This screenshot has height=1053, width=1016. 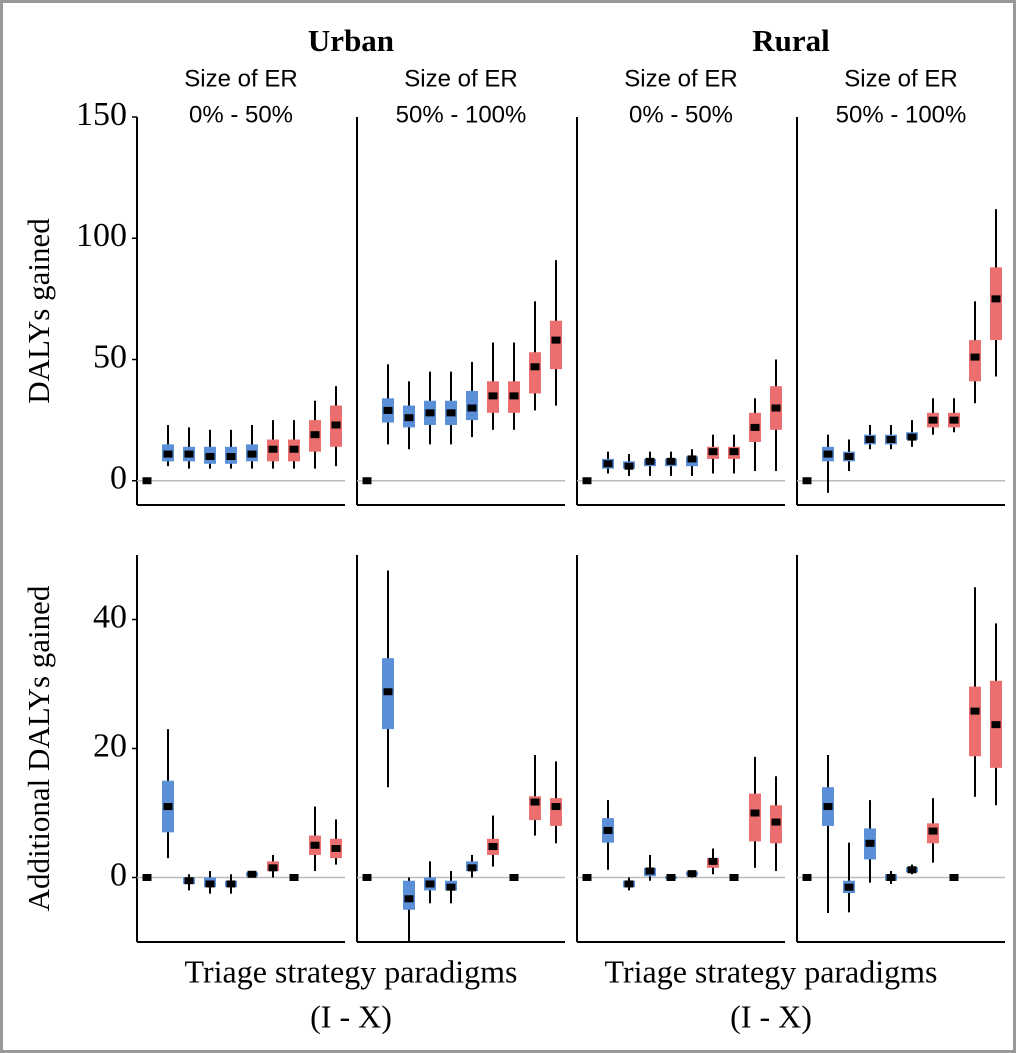 I want to click on y-tick-label: 50, so click(x=110, y=356).